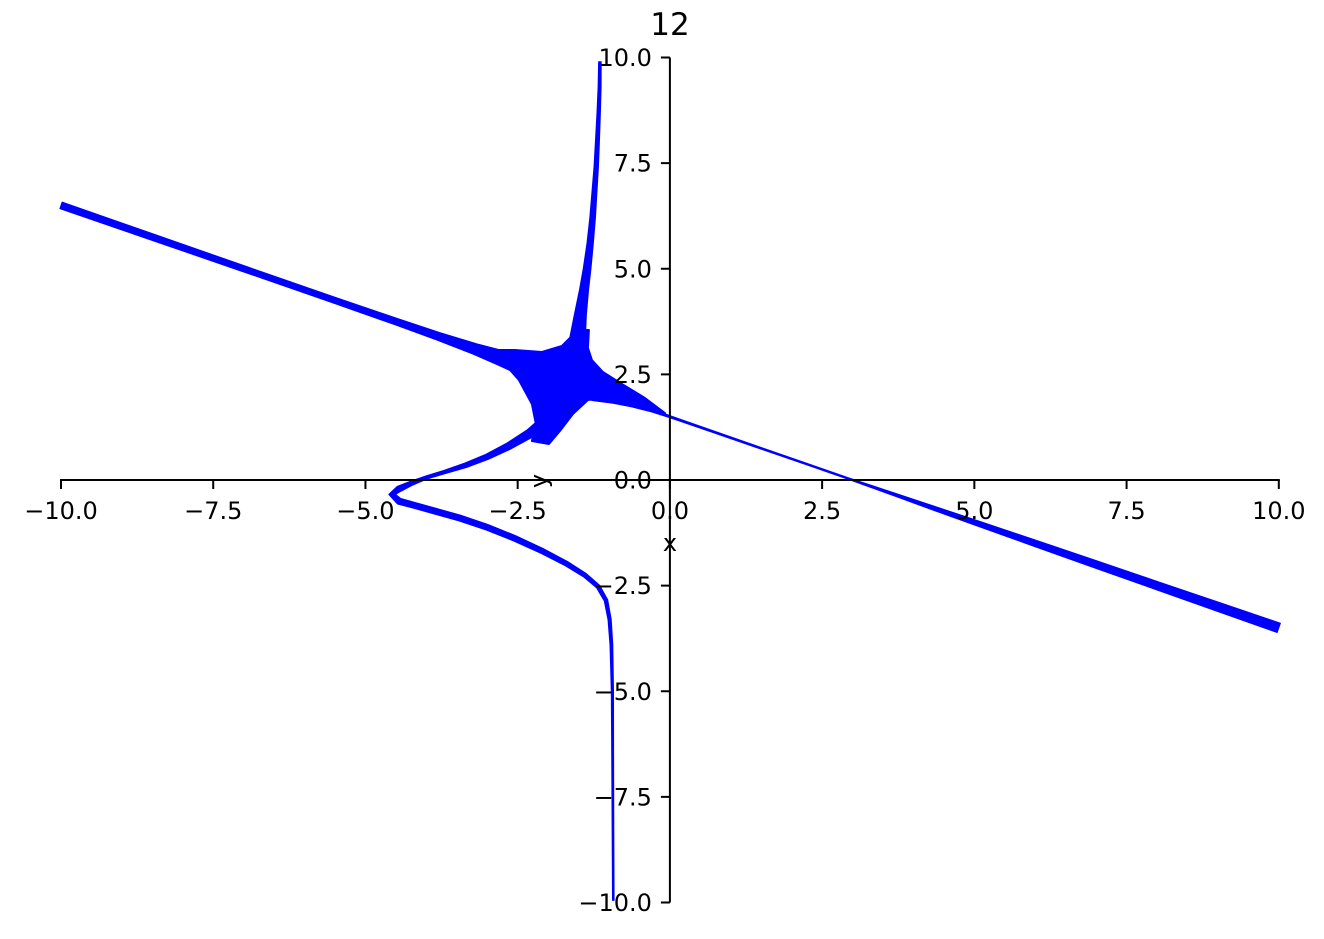 This screenshot has height=939, width=1324. I want to click on y-tick-label: −7.5, so click(623, 797).